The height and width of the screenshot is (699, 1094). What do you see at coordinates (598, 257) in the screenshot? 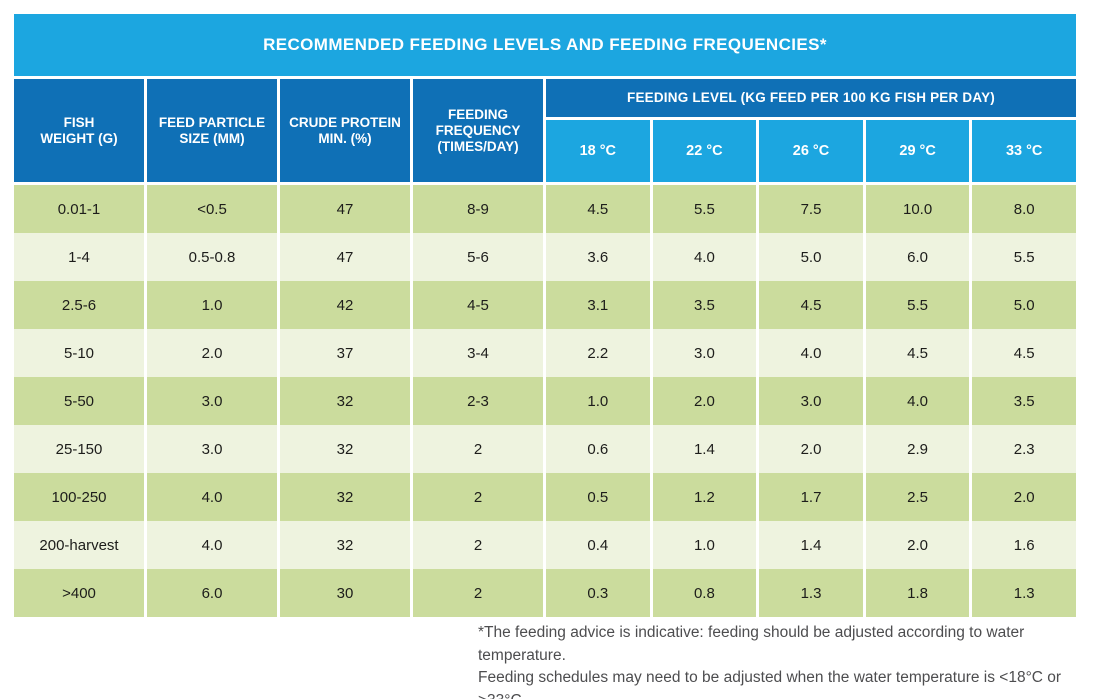
I see `table-cell: 3.6` at bounding box center [598, 257].